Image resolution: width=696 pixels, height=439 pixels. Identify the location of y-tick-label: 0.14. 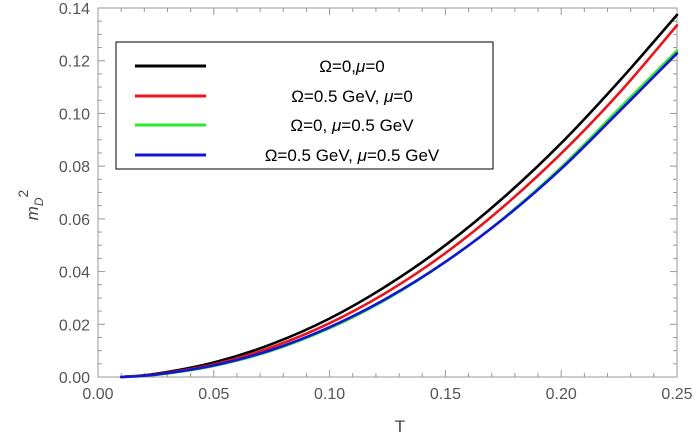
(74, 9).